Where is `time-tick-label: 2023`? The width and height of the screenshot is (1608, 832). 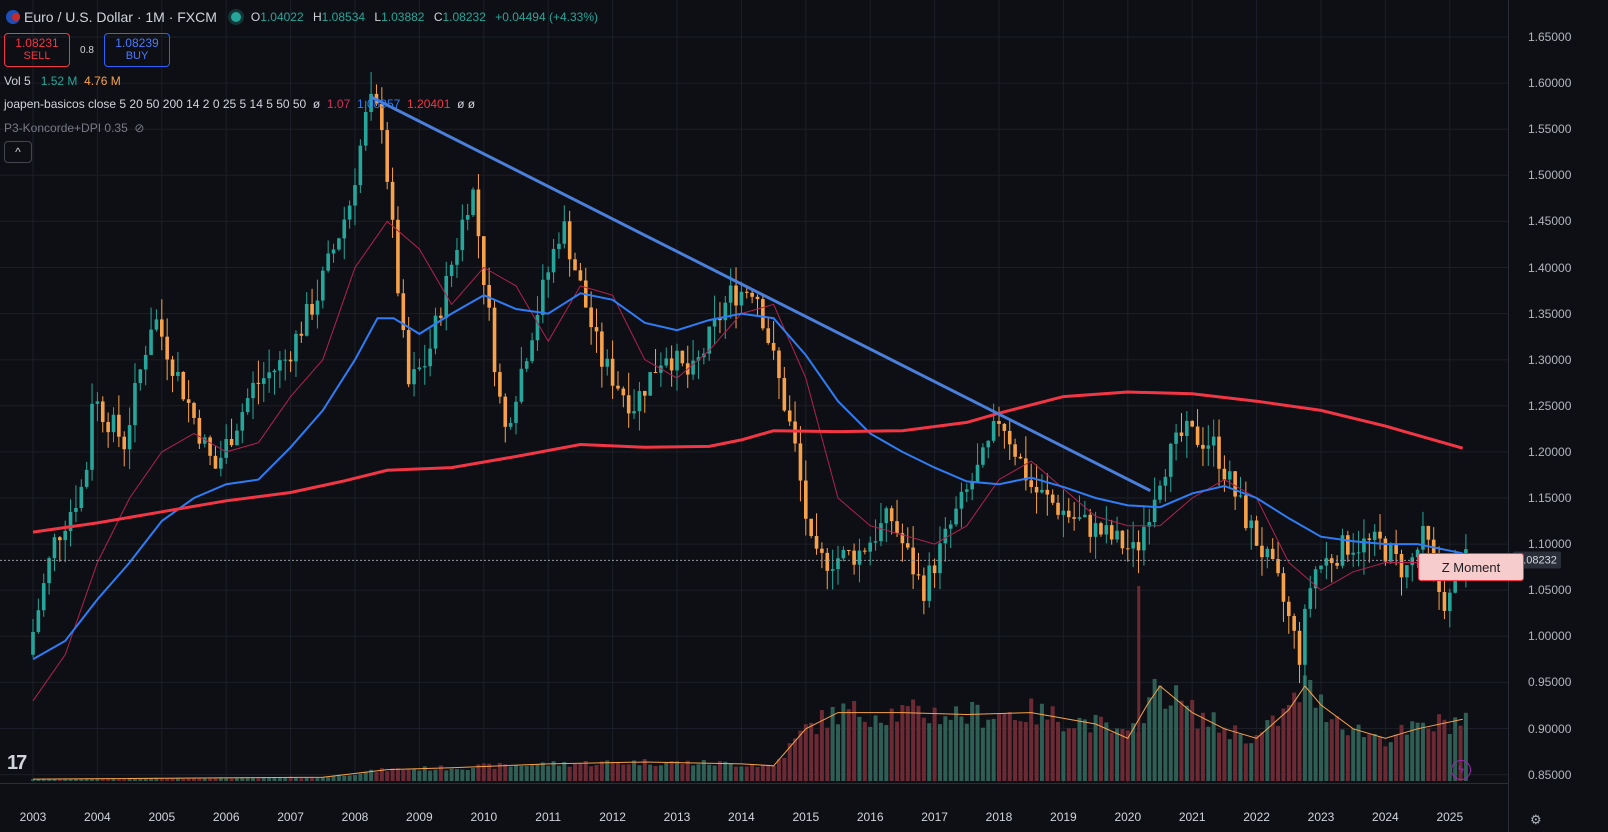 time-tick-label: 2023 is located at coordinates (1321, 817).